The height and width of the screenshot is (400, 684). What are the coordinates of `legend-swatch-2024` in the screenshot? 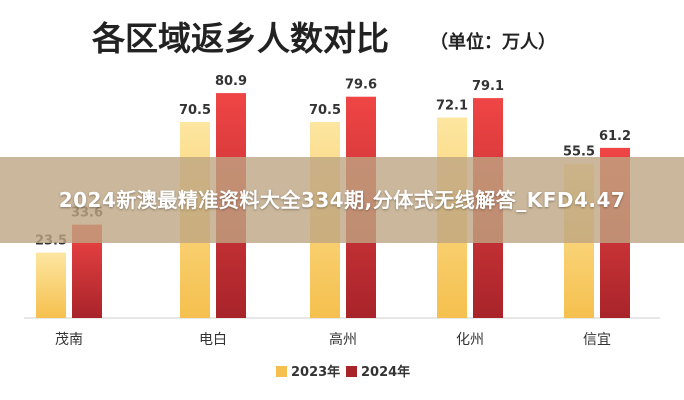 It's located at (351, 371).